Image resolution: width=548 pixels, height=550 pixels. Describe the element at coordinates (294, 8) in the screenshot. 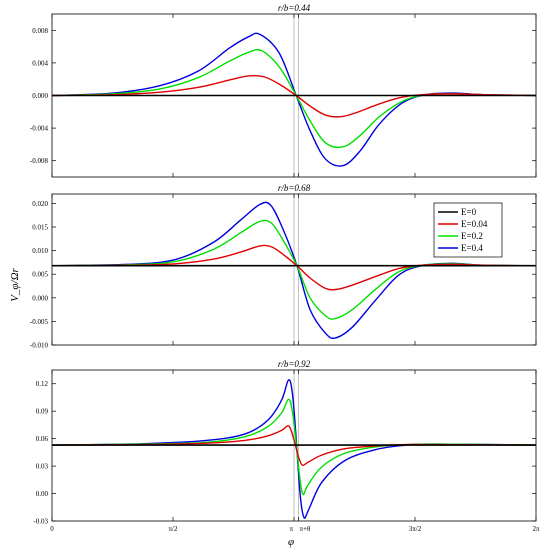

I see `panel-title: r/b=0.44` at that location.